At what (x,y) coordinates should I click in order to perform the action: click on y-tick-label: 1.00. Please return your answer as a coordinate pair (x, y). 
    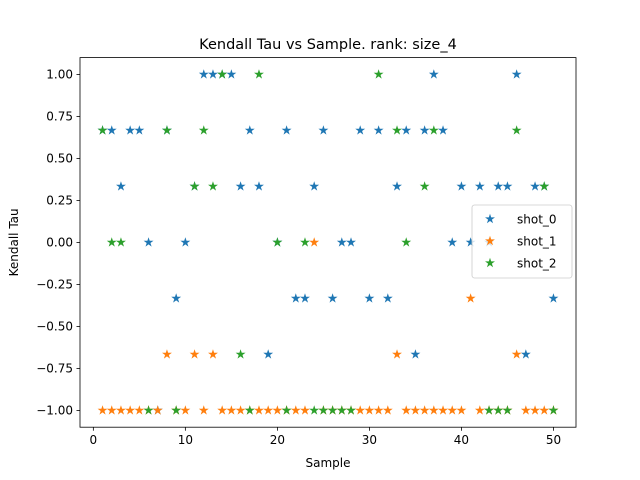
    Looking at the image, I should click on (59, 75).